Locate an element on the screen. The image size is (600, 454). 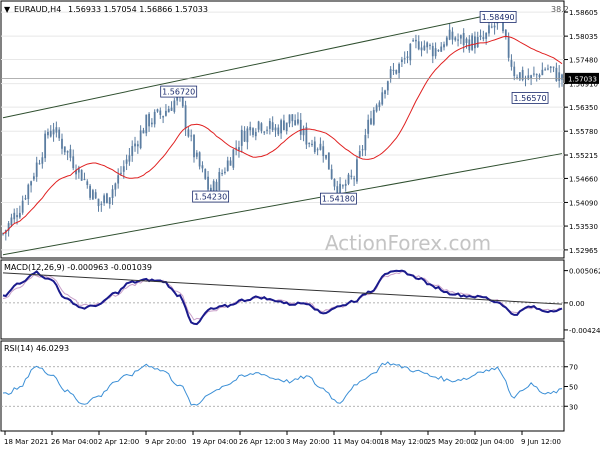
rsi-axis-label: 50 is located at coordinates (573, 388).